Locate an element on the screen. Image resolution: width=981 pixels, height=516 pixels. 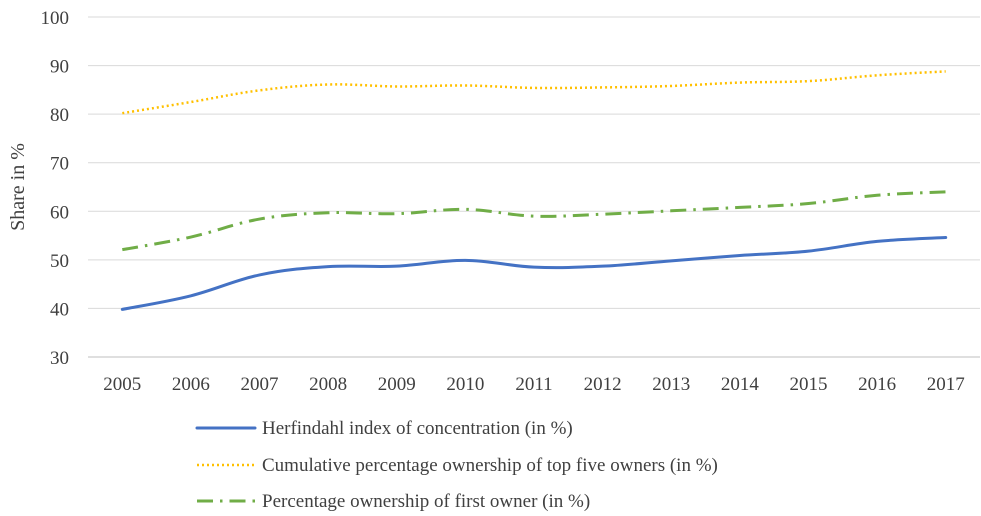
y-tick-label: 60 is located at coordinates (59, 212).